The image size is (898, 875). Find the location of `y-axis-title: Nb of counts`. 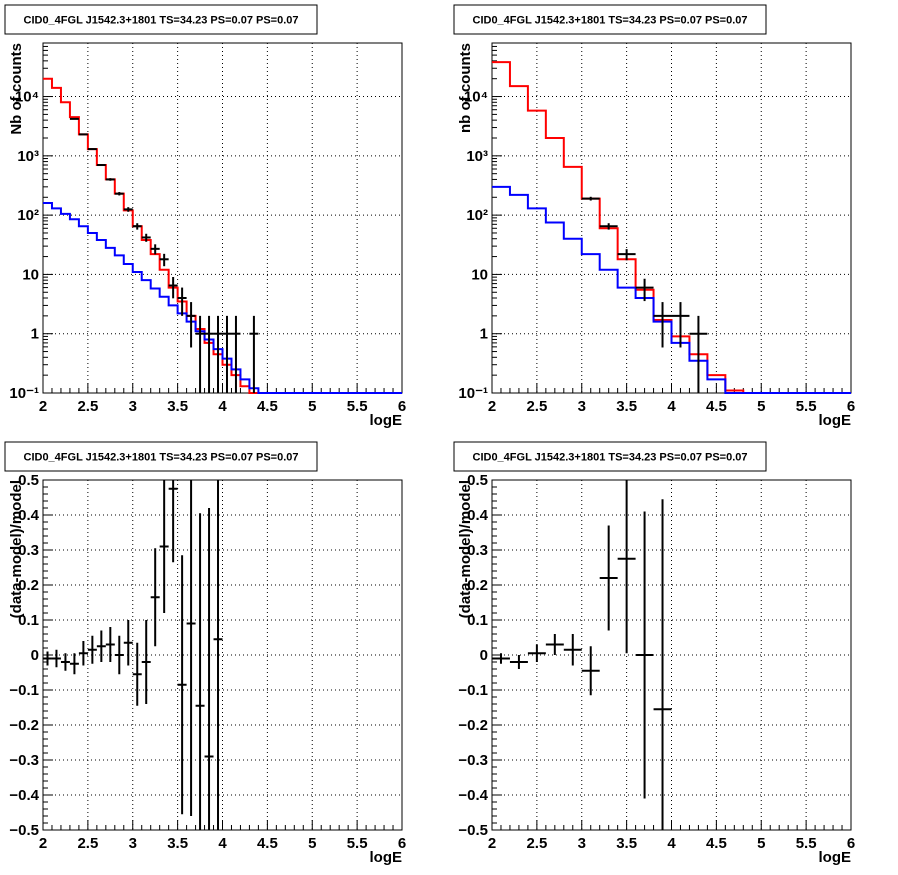

y-axis-title: Nb of counts is located at coordinates (16, 89).